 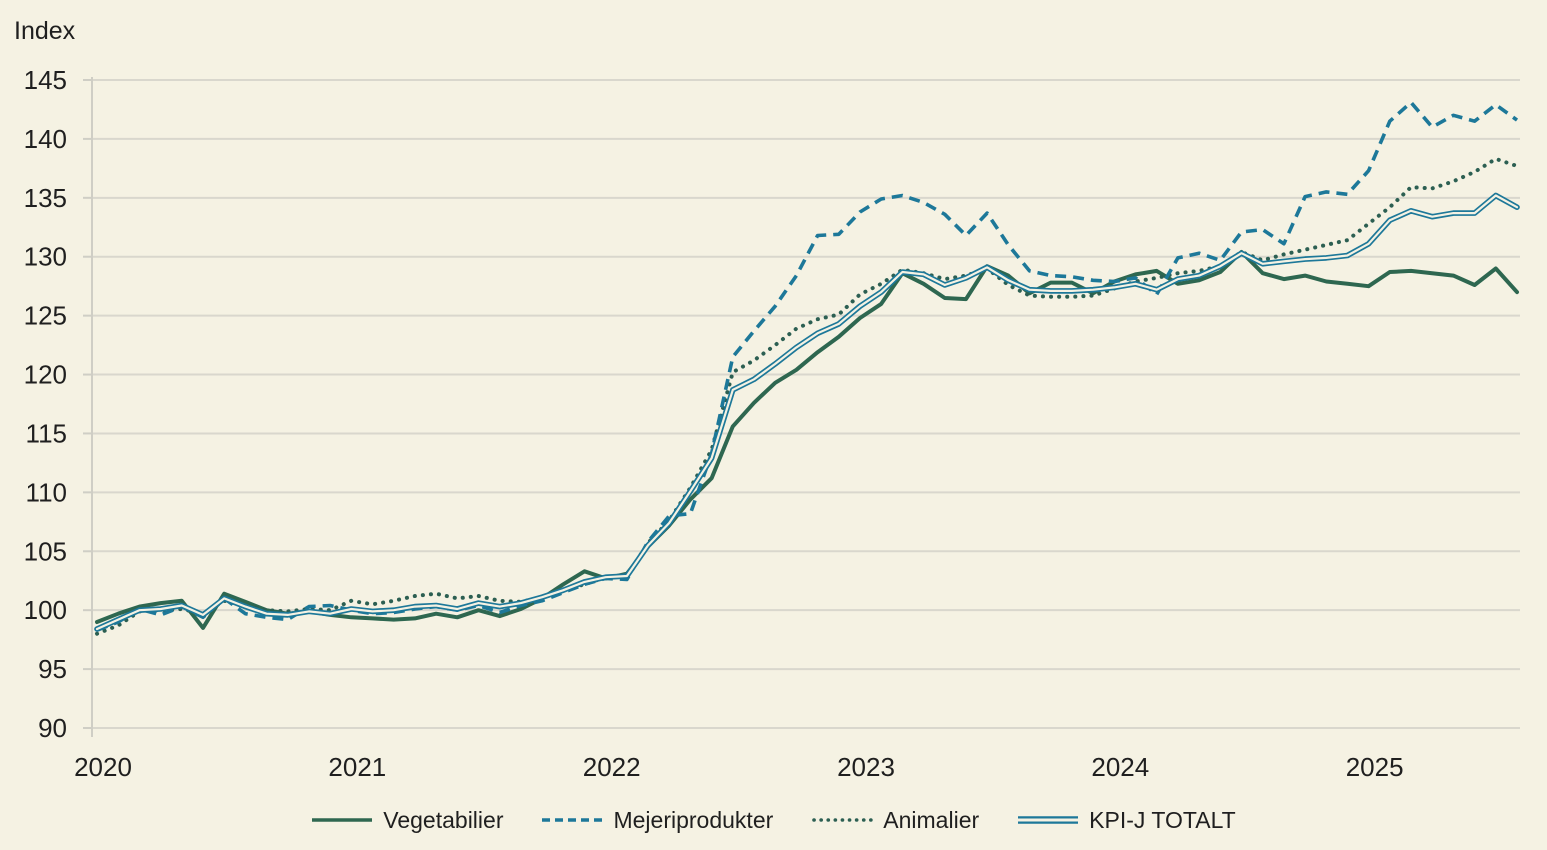 What do you see at coordinates (45, 316) in the screenshot?
I see `y-tick-label: 125` at bounding box center [45, 316].